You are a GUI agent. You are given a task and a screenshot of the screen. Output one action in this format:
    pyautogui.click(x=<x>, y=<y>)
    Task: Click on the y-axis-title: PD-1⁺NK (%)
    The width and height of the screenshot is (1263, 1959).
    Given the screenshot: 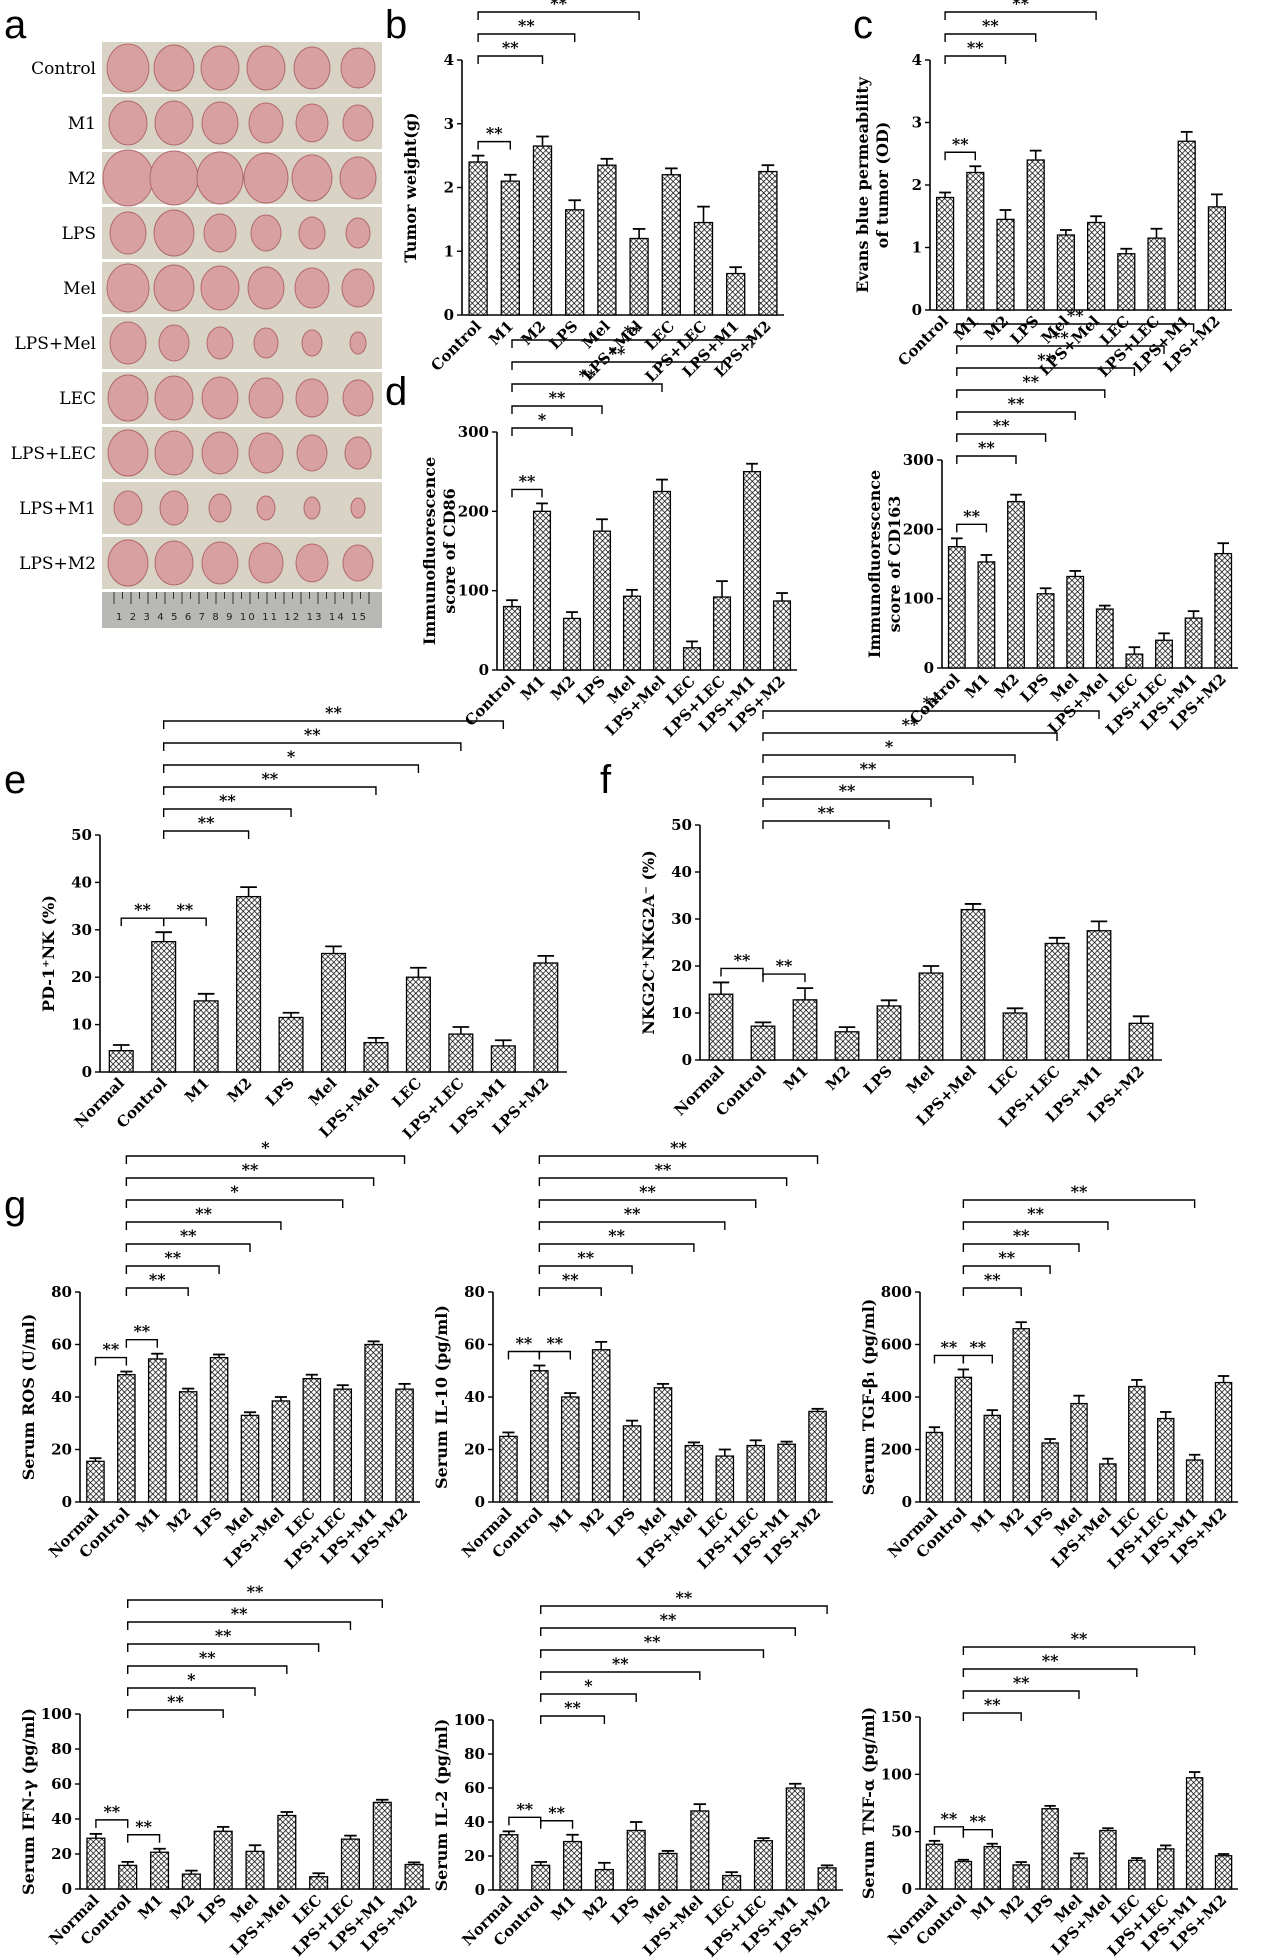 What is the action you would take?
    pyautogui.click(x=48, y=953)
    